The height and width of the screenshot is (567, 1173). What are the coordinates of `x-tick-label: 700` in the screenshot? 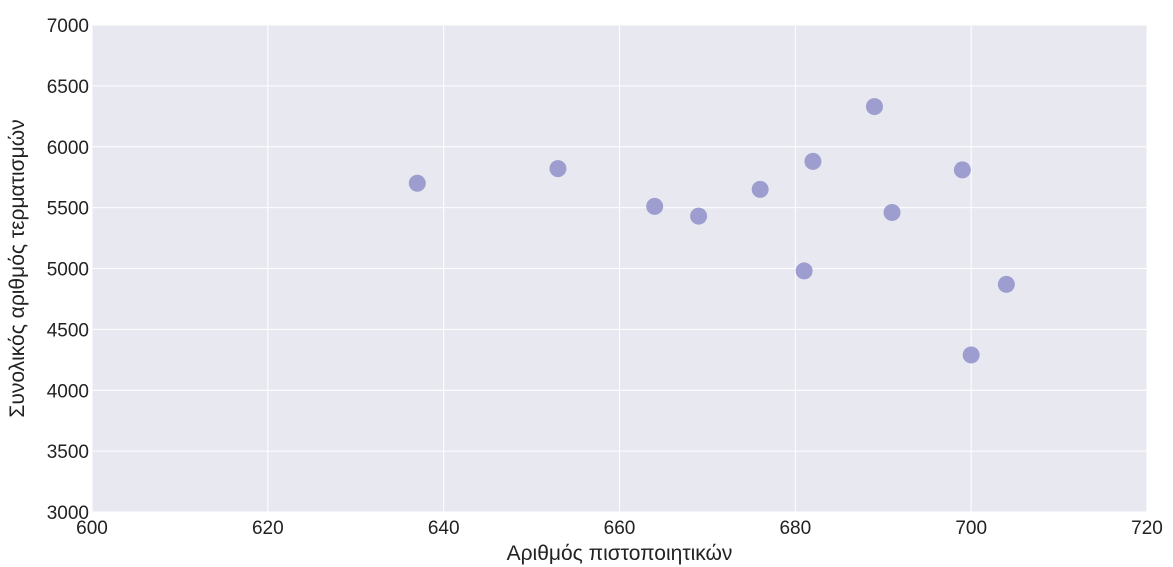 It's located at (971, 528).